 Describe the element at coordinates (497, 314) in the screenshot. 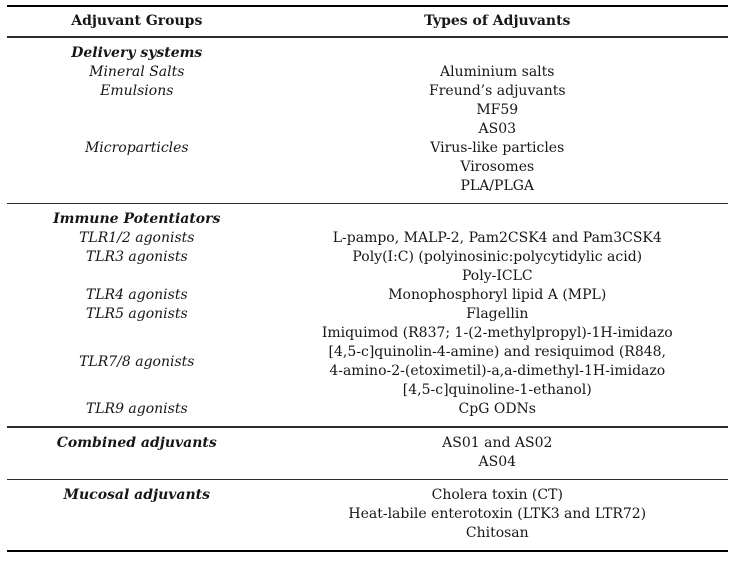

I see `type-cell: Flagellin` at that location.